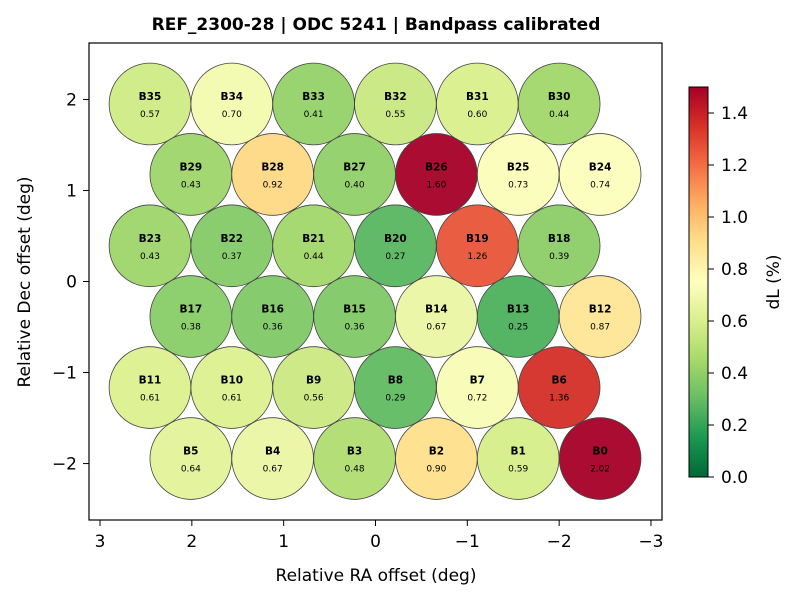 This screenshot has width=799, height=599. I want to click on beam-name-label: B10, so click(231, 381).